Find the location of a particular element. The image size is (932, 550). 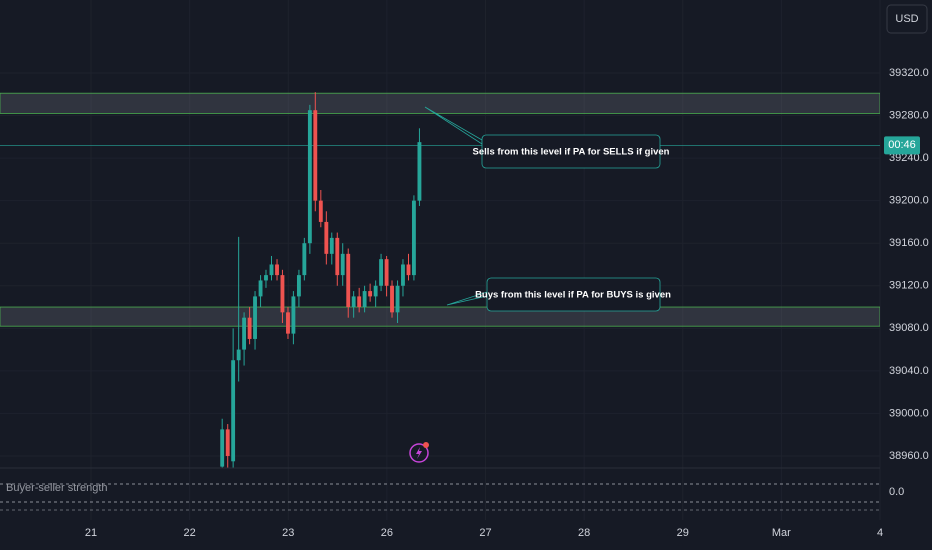

indicator-tick-label: 0.0 is located at coordinates (896, 492).